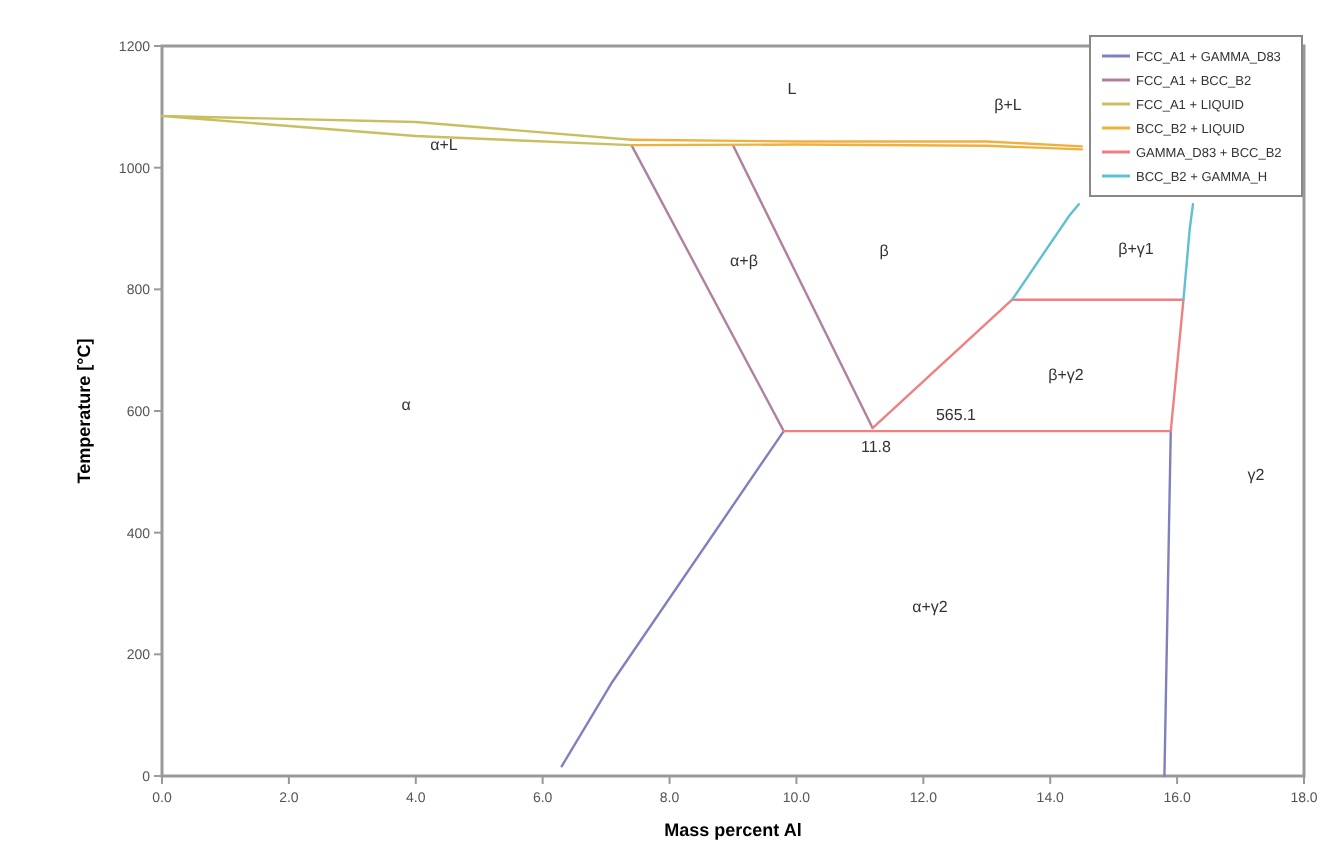 Image resolution: width=1320 pixels, height=844 pixels. I want to click on annotation: β+γ2, so click(1066, 375).